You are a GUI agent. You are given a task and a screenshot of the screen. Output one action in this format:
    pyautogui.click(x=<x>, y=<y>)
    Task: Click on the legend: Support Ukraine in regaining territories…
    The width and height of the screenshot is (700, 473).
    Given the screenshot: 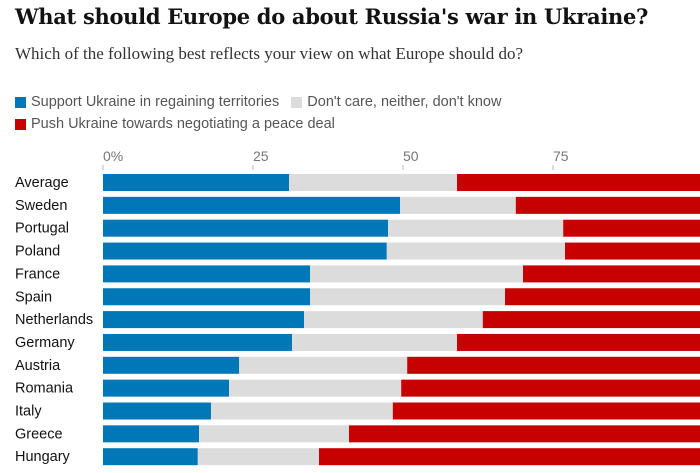 What is the action you would take?
    pyautogui.click(x=275, y=113)
    